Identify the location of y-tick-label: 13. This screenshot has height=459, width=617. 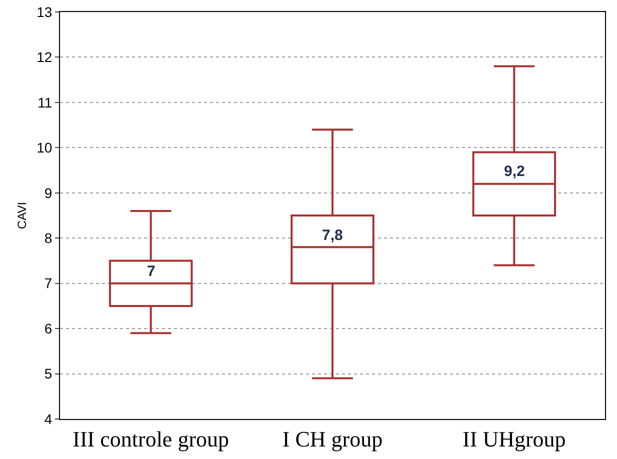
(44, 12).